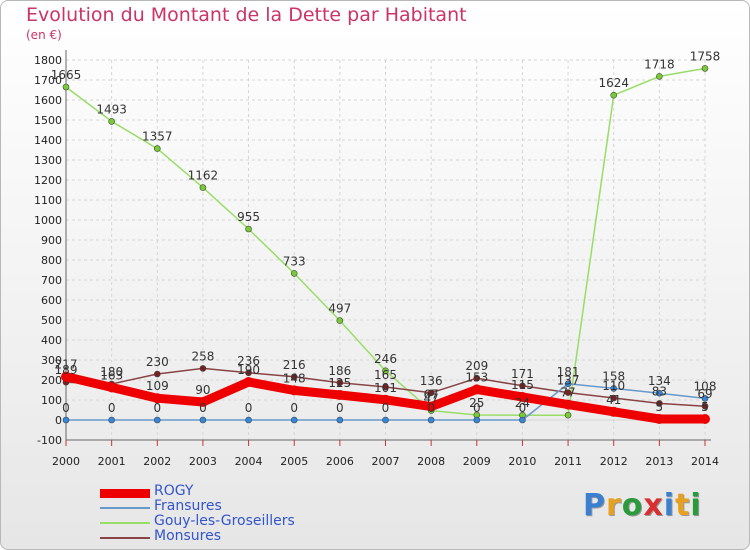 This screenshot has height=550, width=750. I want to click on data-label: 1162, so click(203, 176).